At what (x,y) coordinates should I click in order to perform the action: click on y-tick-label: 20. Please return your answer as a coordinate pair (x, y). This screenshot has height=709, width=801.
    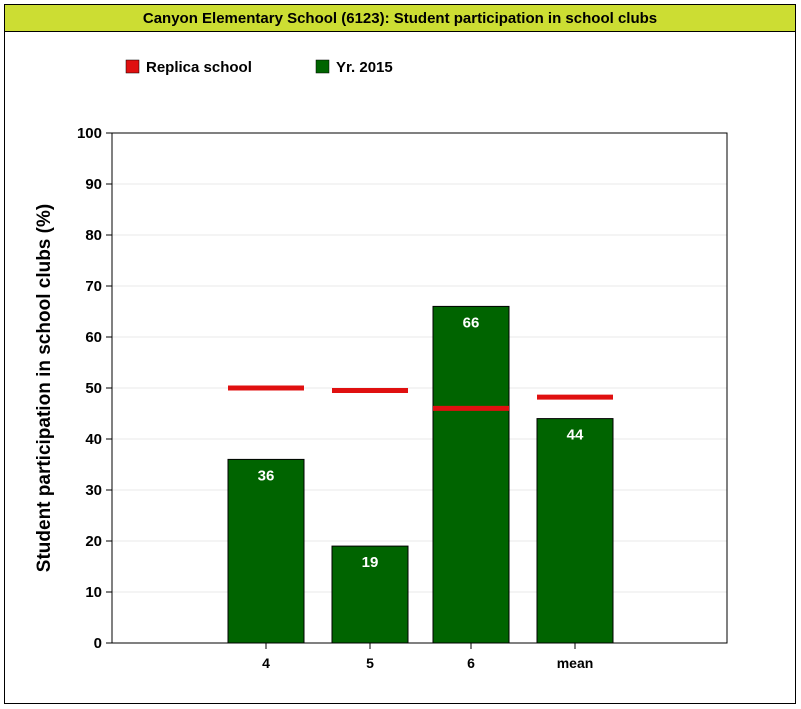
    Looking at the image, I should click on (93, 541).